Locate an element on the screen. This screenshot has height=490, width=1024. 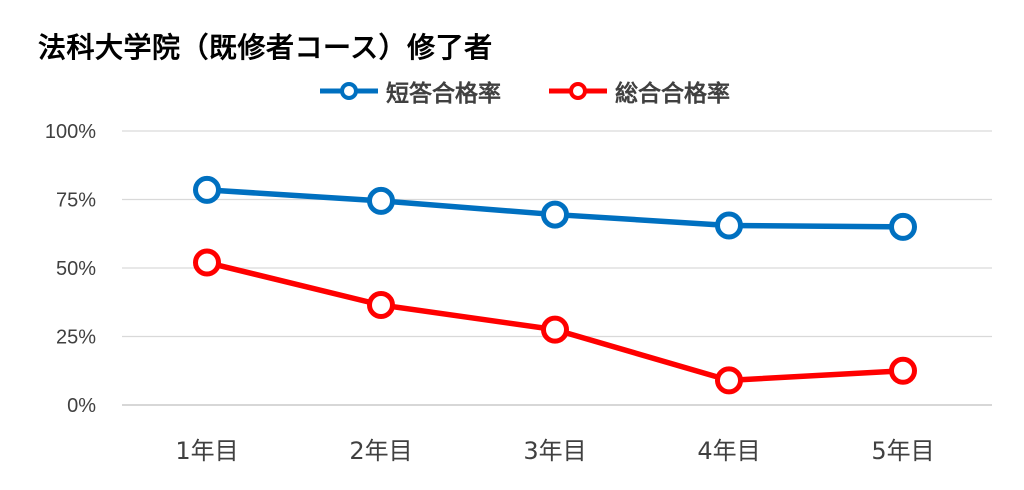
x-axis-ticks: 1年目 2年目 3年目 4年目 5年目 is located at coordinates (554, 451).